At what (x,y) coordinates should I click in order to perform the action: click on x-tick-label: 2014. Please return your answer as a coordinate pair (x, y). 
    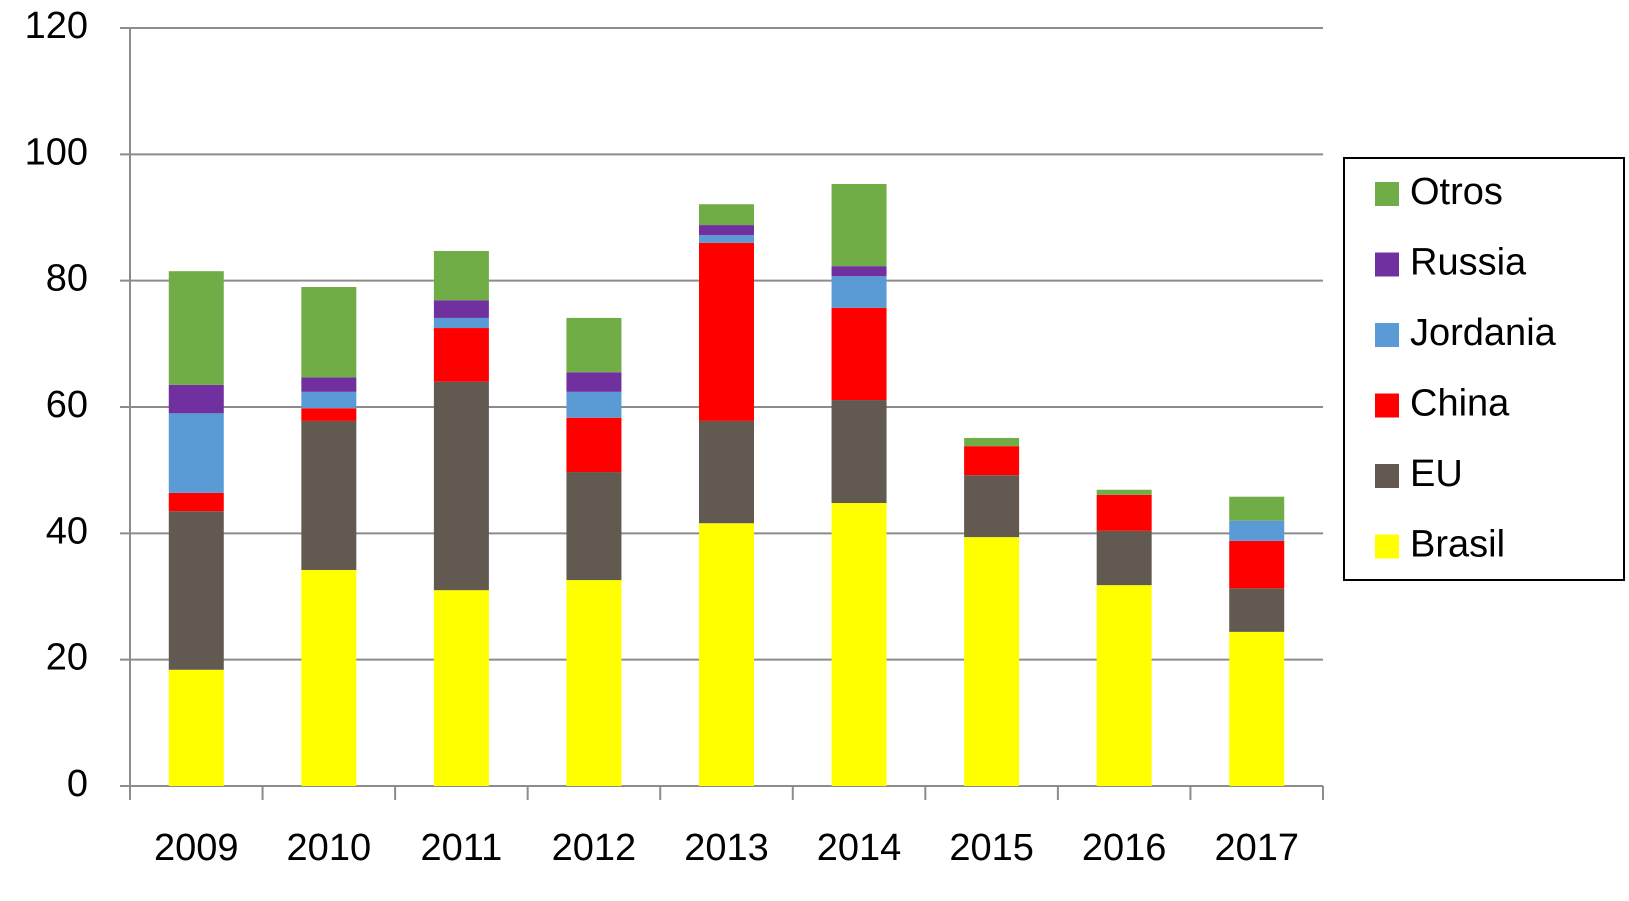
    Looking at the image, I should click on (859, 848).